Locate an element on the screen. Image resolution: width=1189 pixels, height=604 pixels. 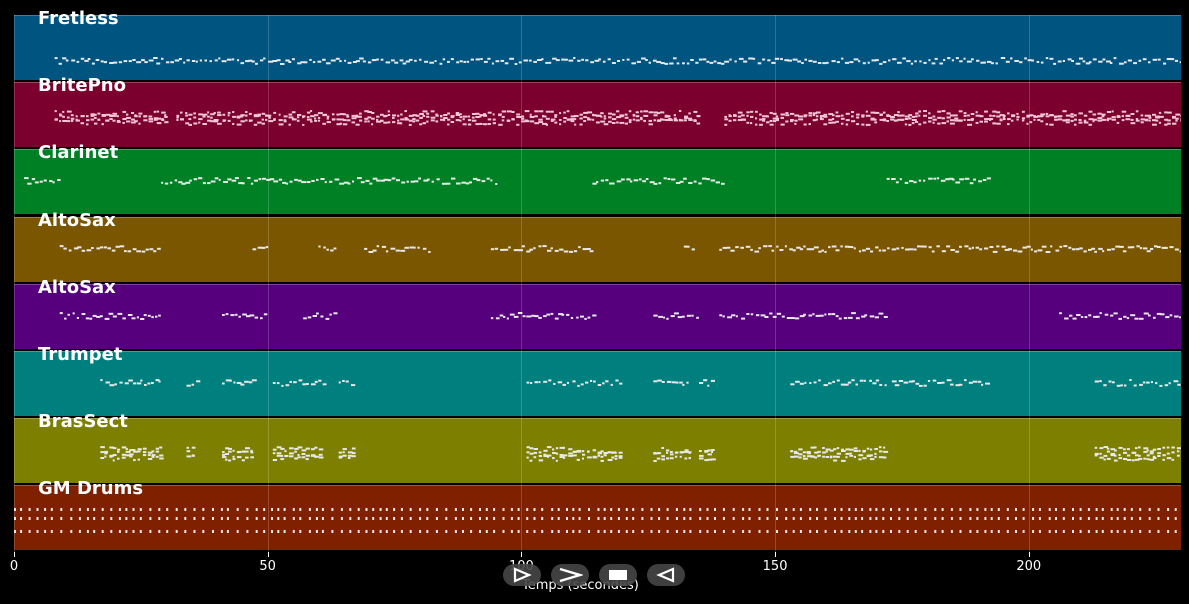
rewind-button is located at coordinates (666, 575).